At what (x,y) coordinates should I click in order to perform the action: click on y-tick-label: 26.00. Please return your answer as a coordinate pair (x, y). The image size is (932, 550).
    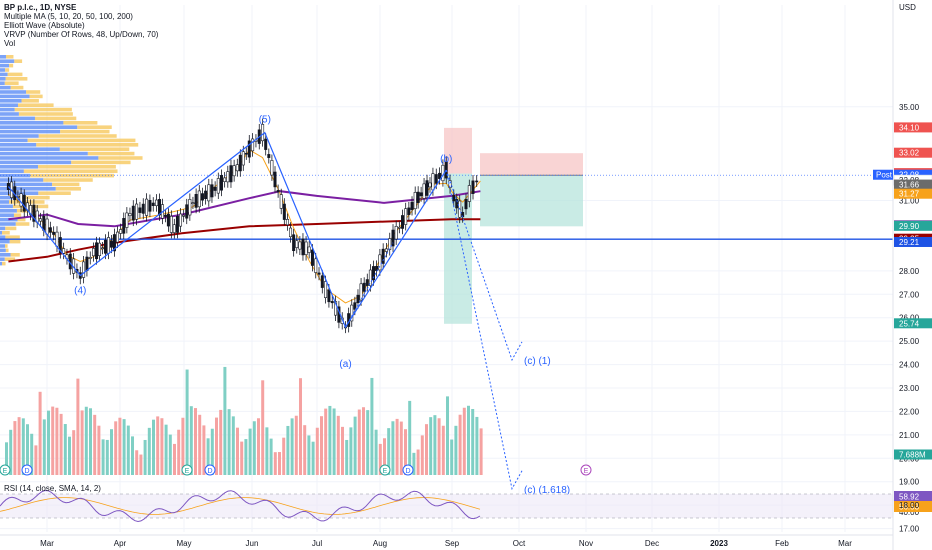
    Looking at the image, I should click on (909, 318).